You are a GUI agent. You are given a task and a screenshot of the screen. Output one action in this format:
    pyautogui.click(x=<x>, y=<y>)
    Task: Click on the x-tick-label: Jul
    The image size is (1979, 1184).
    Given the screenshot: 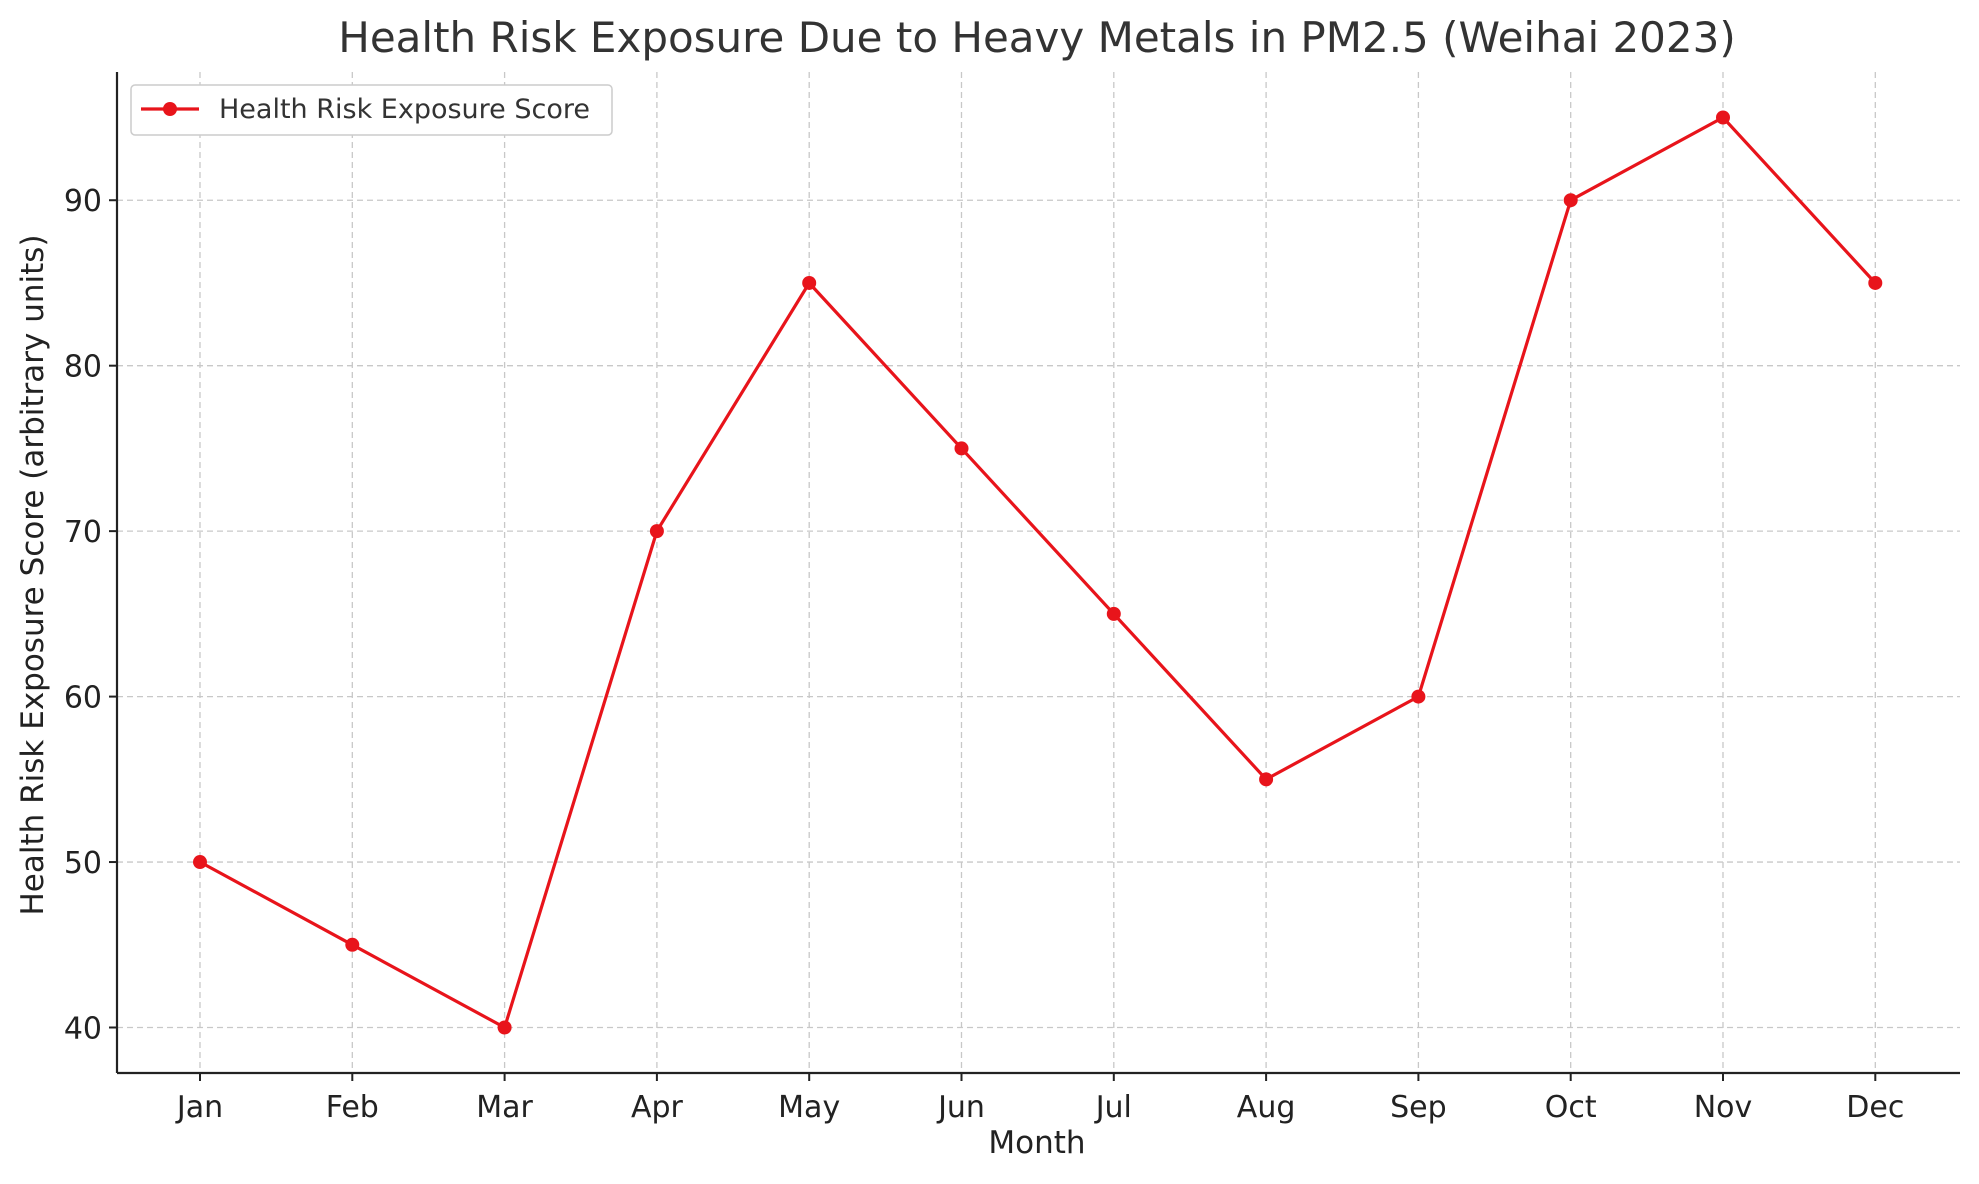 What is the action you would take?
    pyautogui.click(x=1113, y=1107)
    